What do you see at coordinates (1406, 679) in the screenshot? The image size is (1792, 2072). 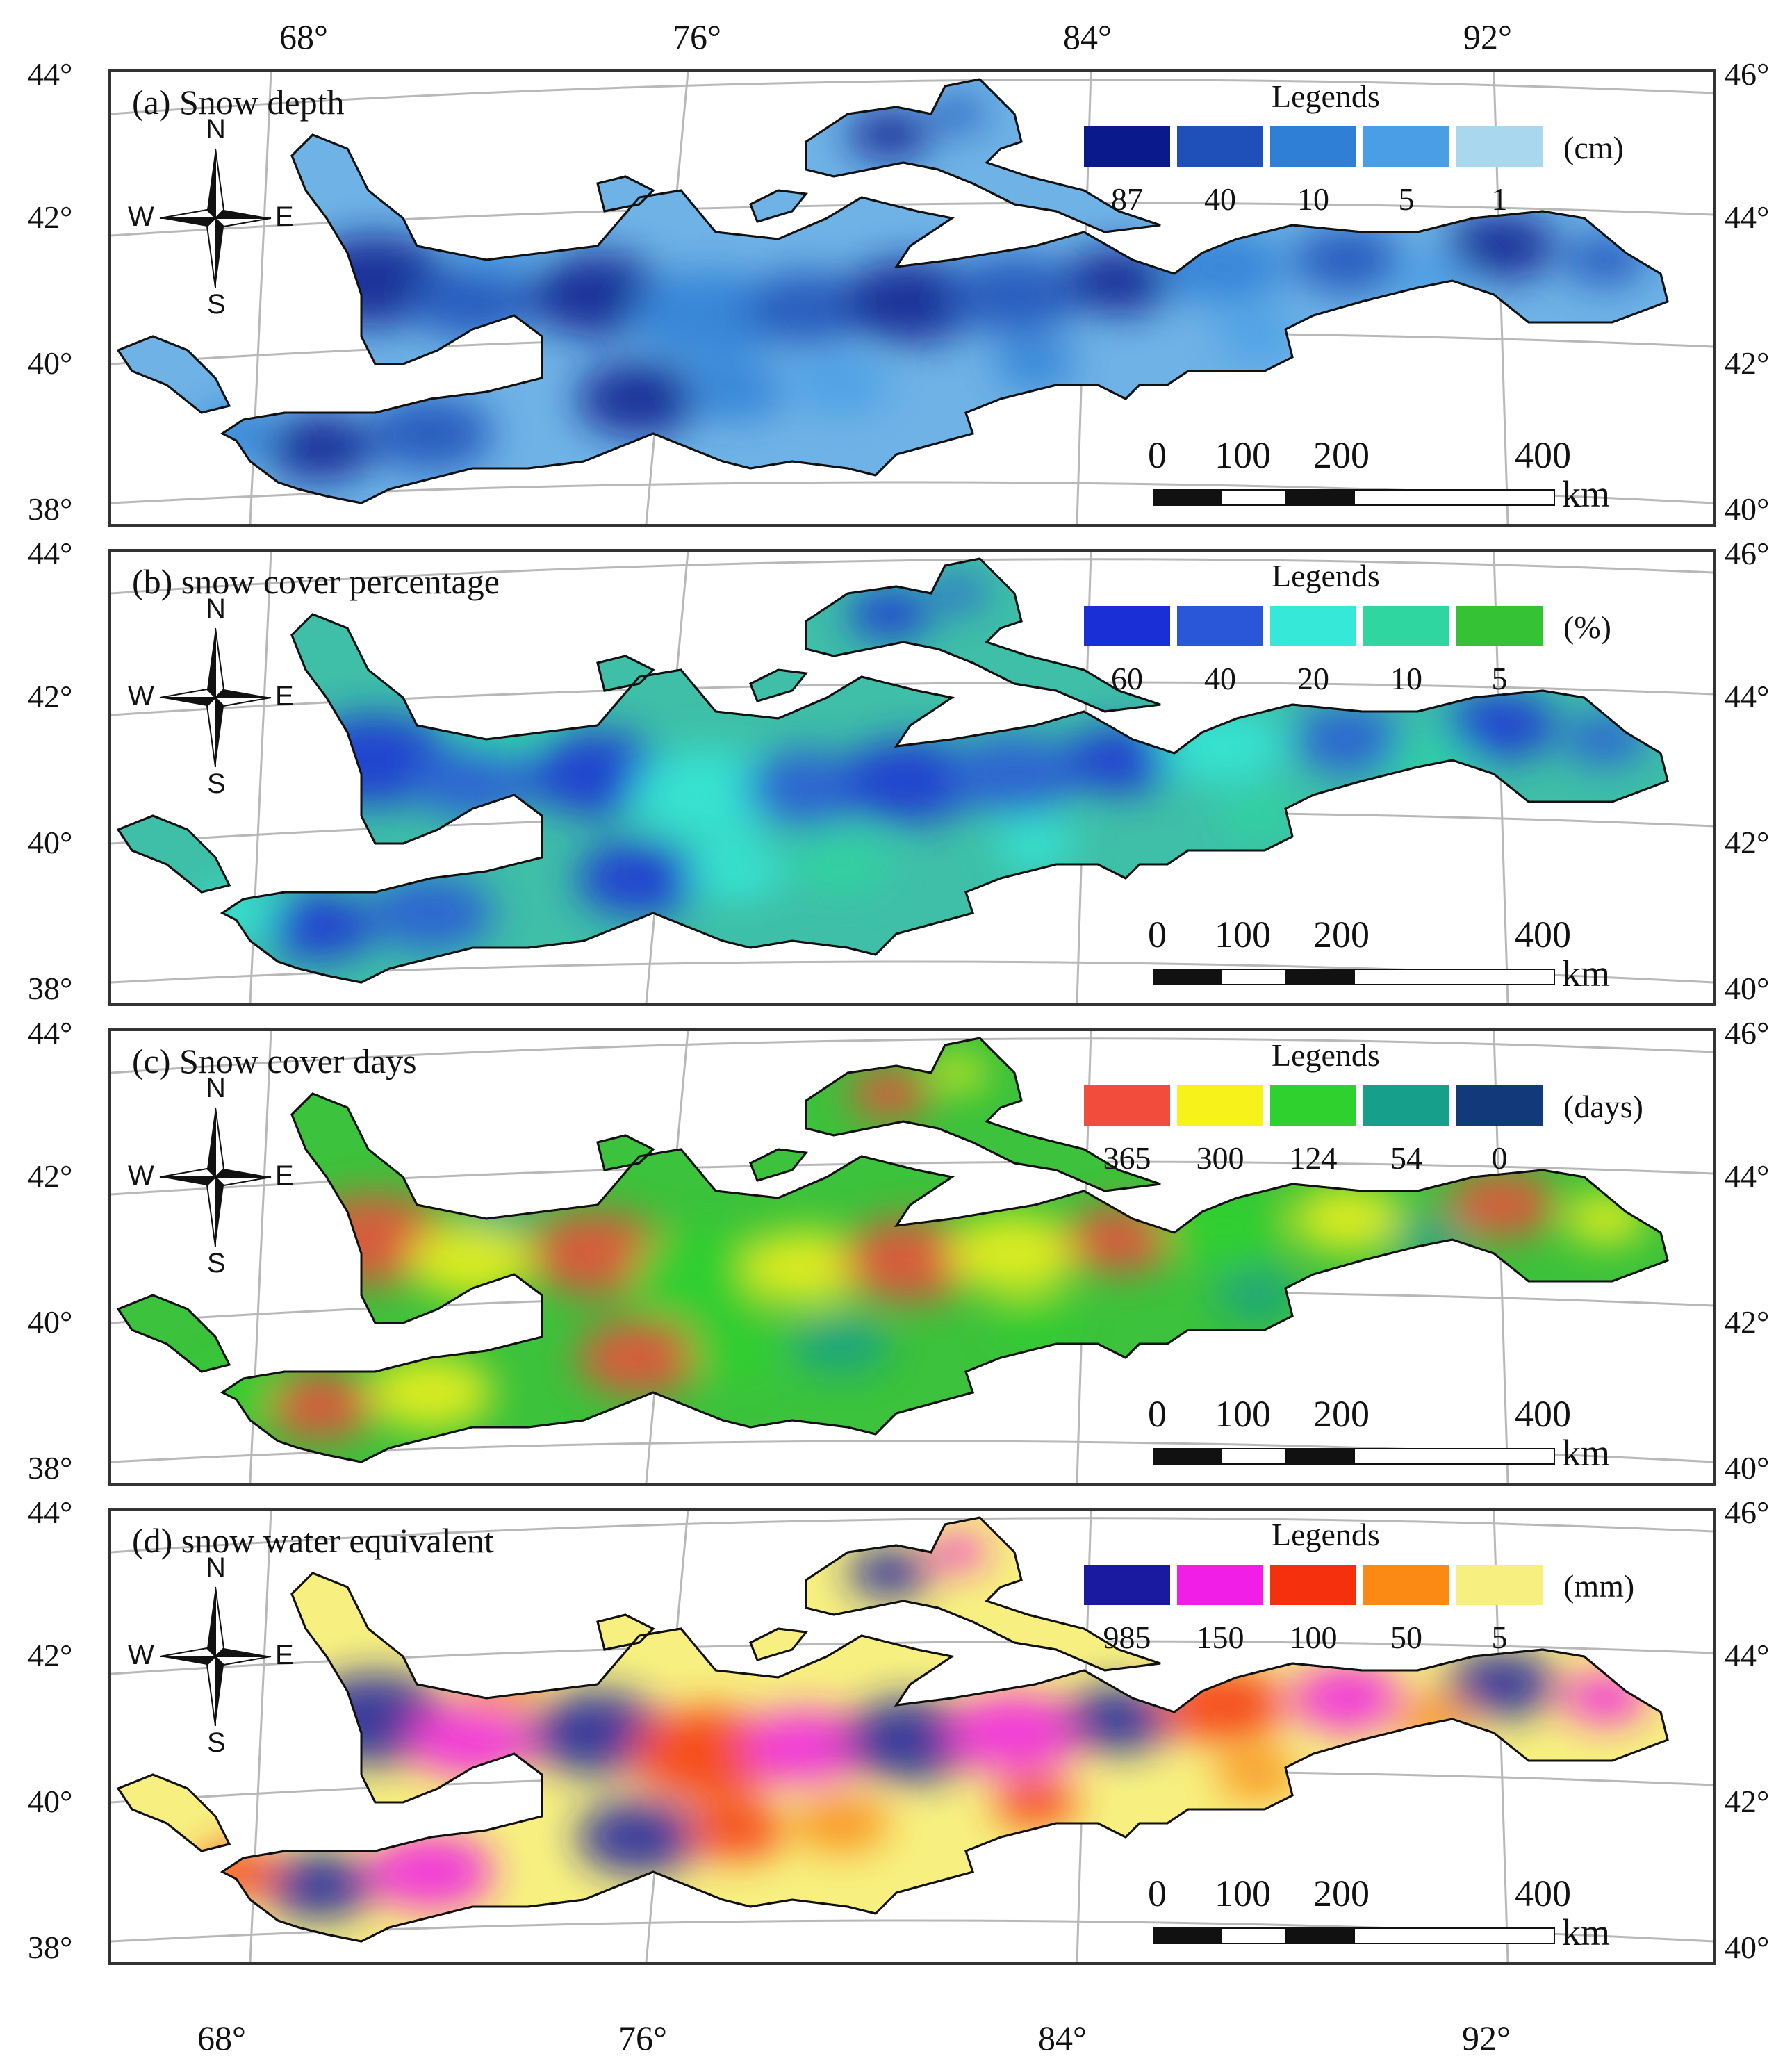 I see `legend-value-4: 10` at bounding box center [1406, 679].